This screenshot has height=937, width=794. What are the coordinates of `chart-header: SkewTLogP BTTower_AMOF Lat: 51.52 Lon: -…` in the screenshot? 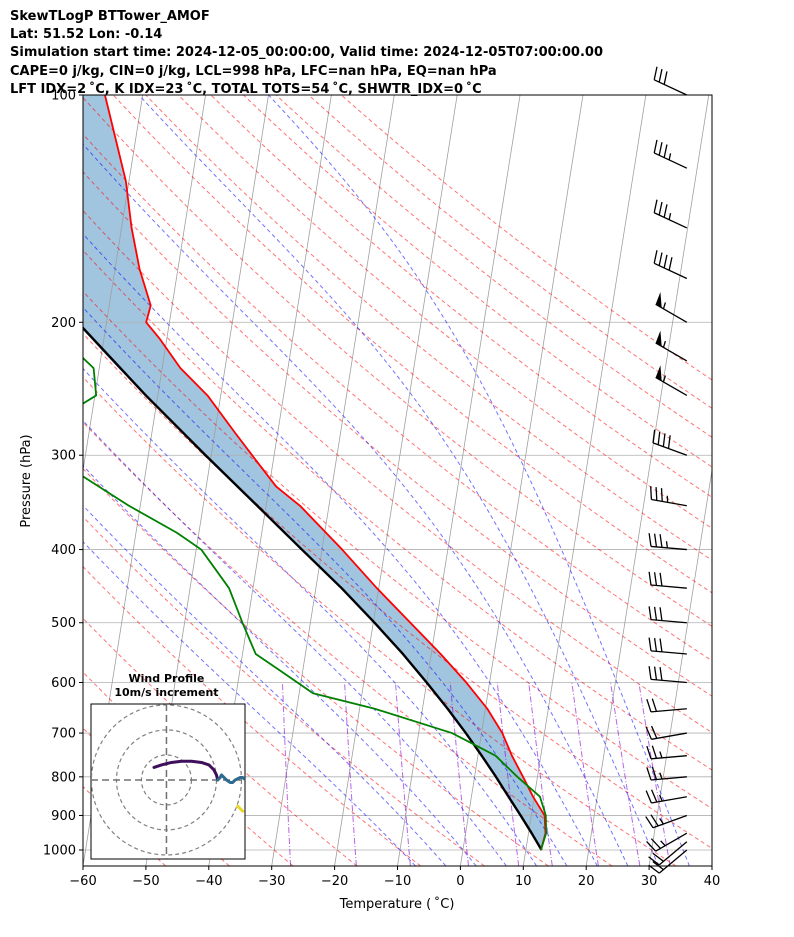 It's located at (306, 53).